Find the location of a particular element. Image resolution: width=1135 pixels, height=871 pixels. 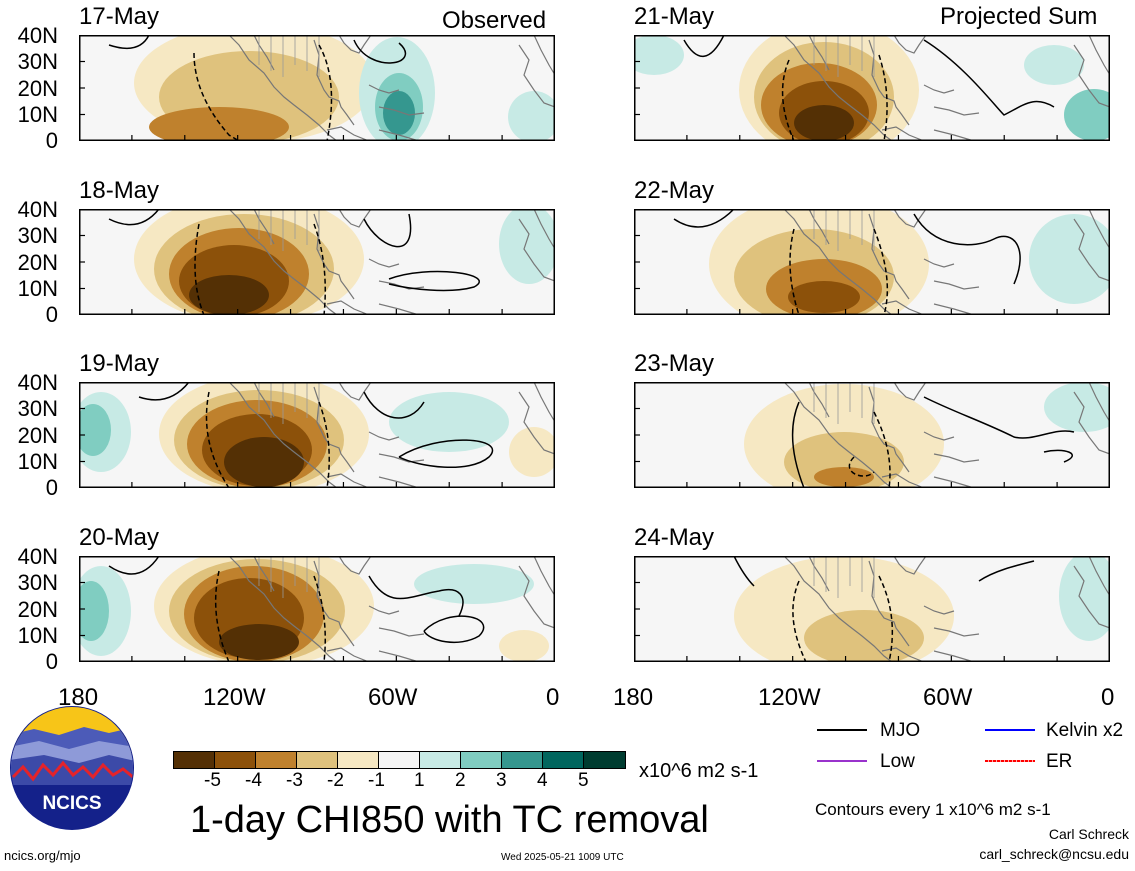

legend-line-er is located at coordinates (1010, 761).